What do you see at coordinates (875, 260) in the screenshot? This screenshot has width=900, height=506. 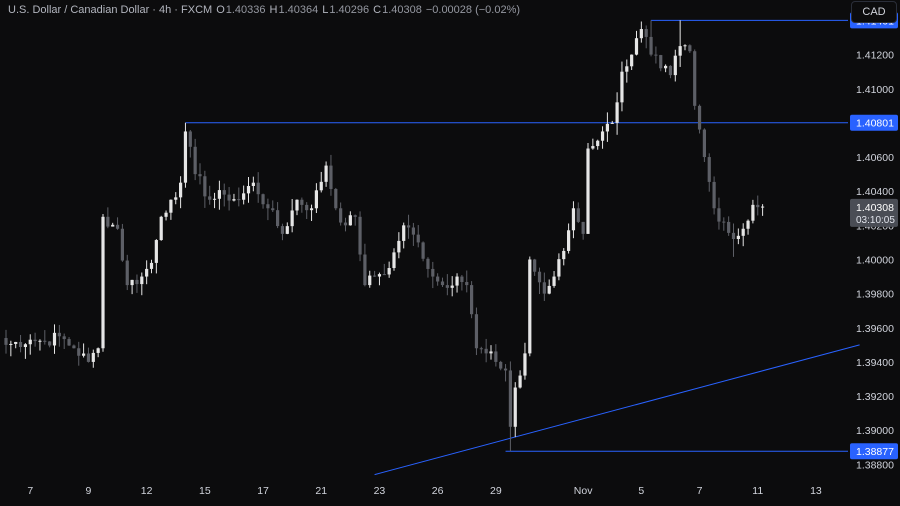 I see `y-tick-label: 1.40000` at bounding box center [875, 260].